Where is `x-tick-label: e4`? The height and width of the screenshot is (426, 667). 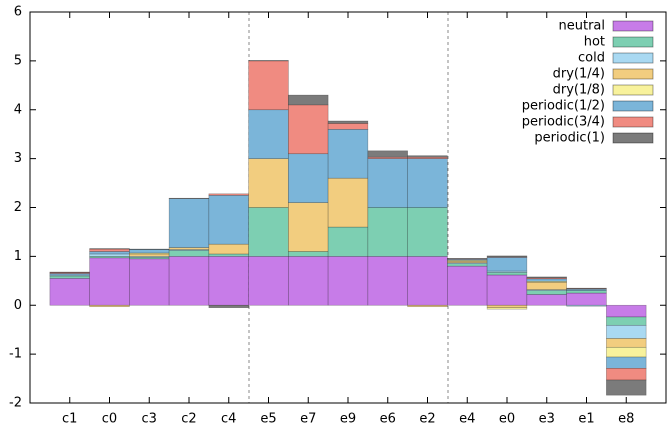 x-tick-label: e4 is located at coordinates (467, 419).